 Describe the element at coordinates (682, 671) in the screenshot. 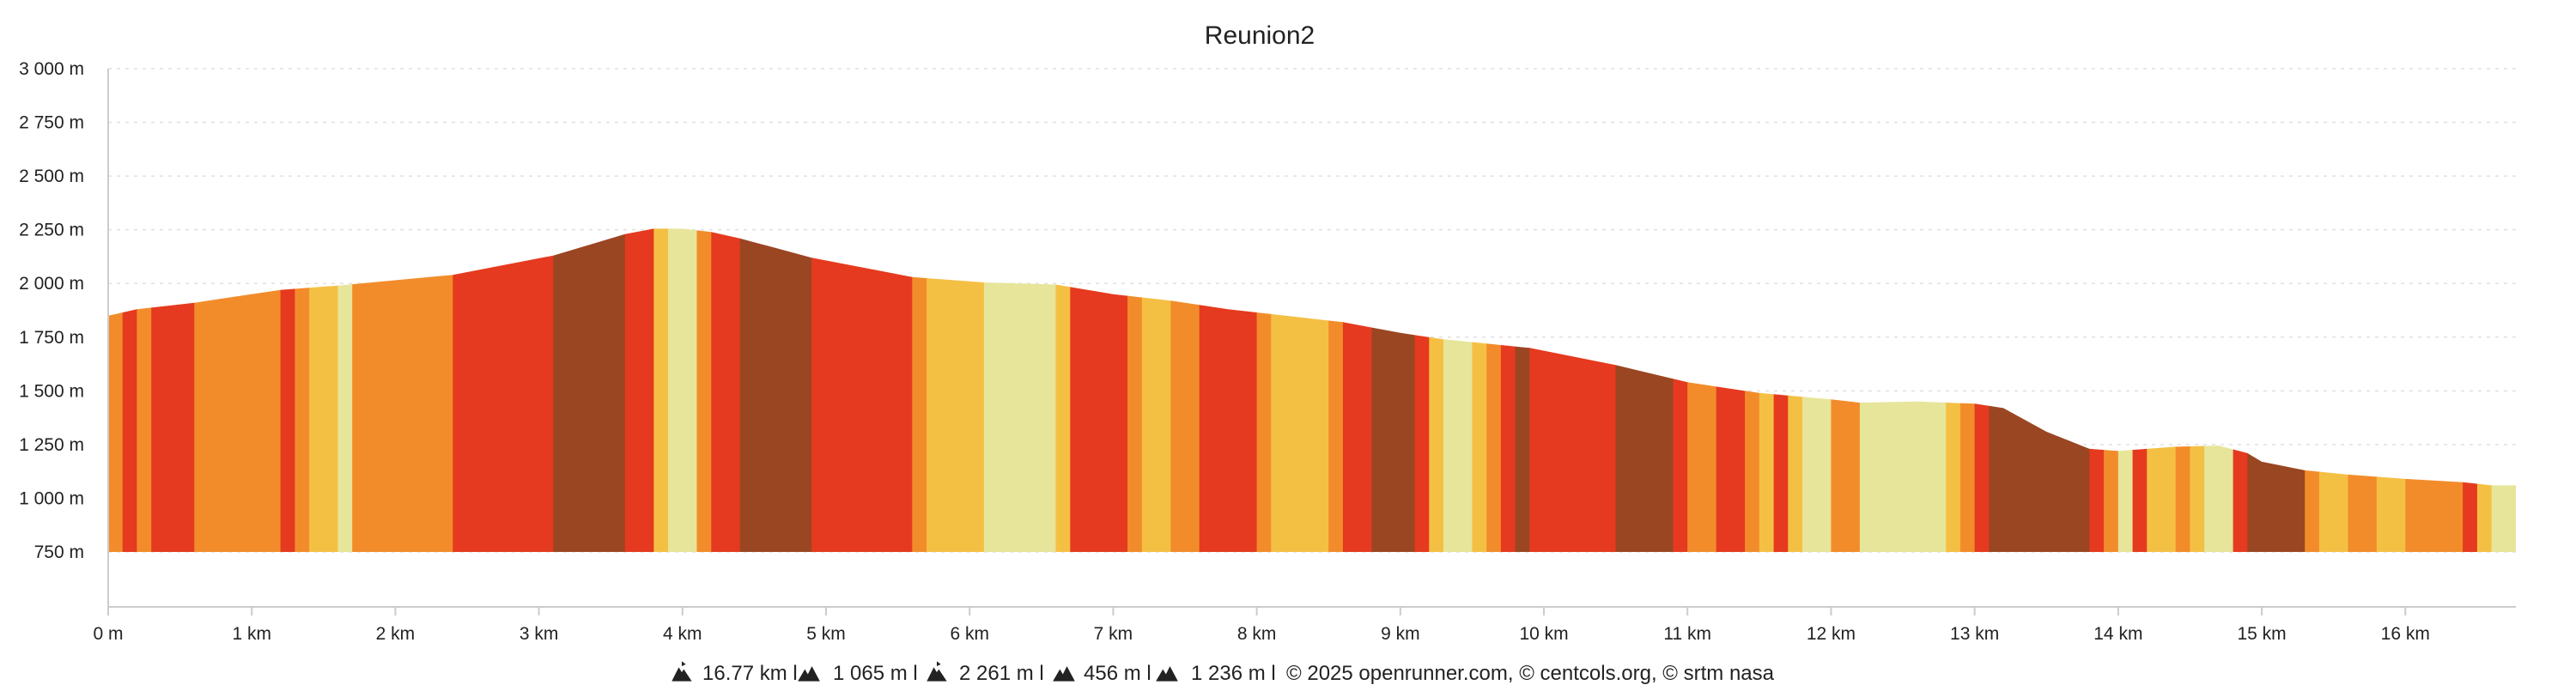

I see `distance-icon` at that location.